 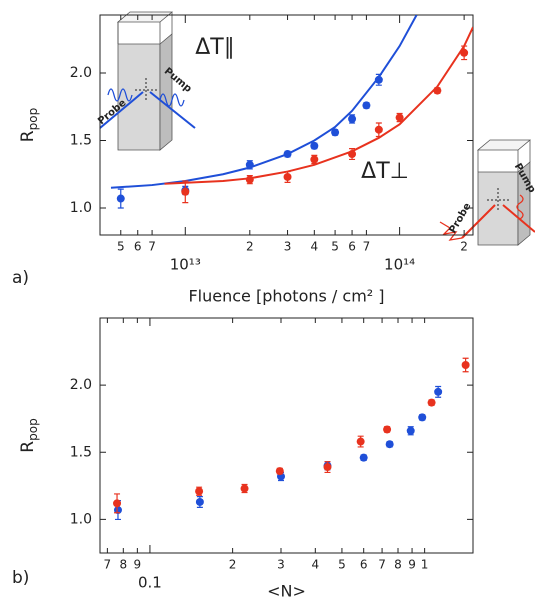 I want to click on panel-label: b), so click(x=20, y=578).